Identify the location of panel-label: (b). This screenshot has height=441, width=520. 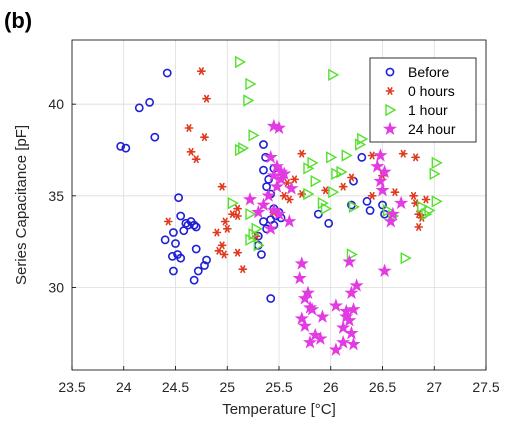
(18, 20).